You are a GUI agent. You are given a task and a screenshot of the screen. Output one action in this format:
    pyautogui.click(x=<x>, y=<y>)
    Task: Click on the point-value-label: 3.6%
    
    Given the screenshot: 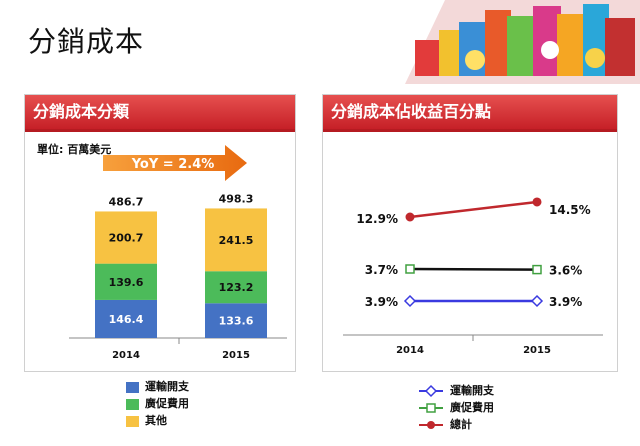 What is the action you would take?
    pyautogui.click(x=565, y=271)
    